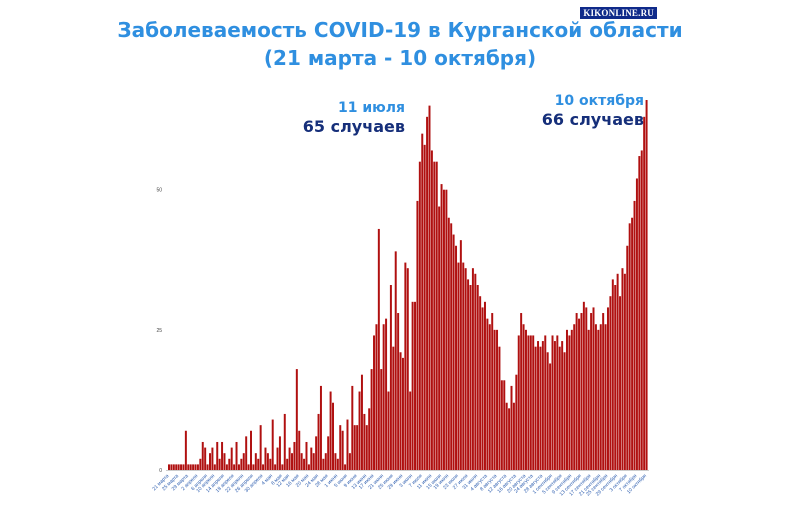 This screenshot has width=800, height=509. Describe the element at coordinates (592, 119) in the screenshot. I see `peak-annotation-october-cases: 66 случаев` at that location.